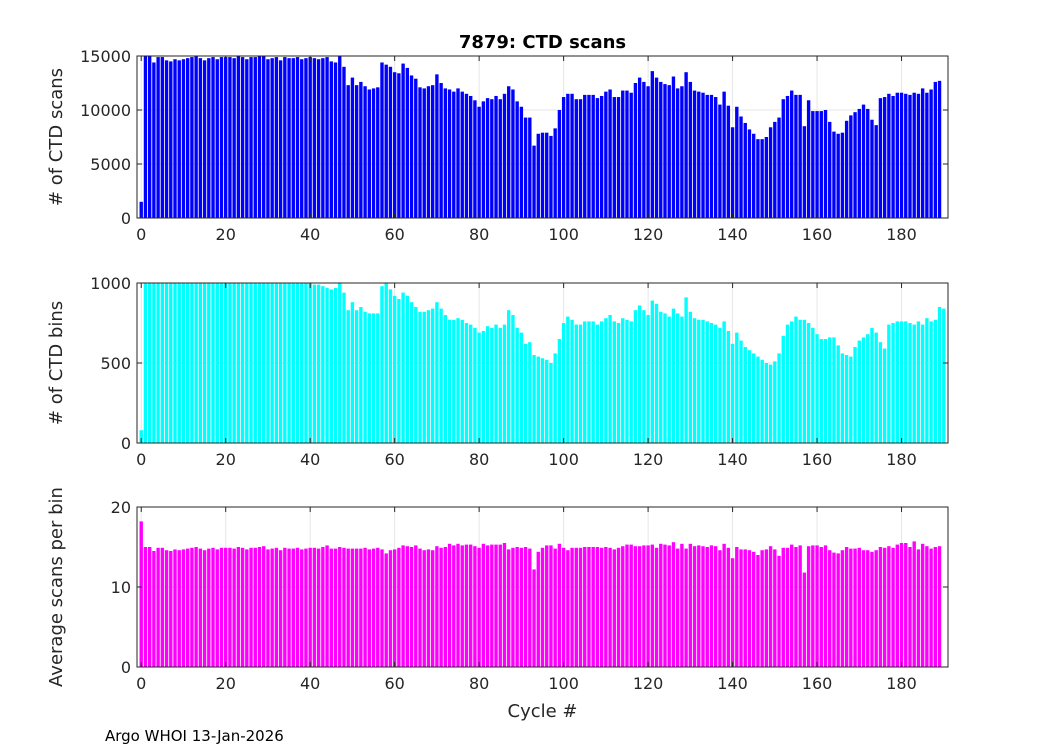 The image size is (1050, 750). What do you see at coordinates (543, 711) in the screenshot?
I see `x-axis-label: Cycle #` at bounding box center [543, 711].